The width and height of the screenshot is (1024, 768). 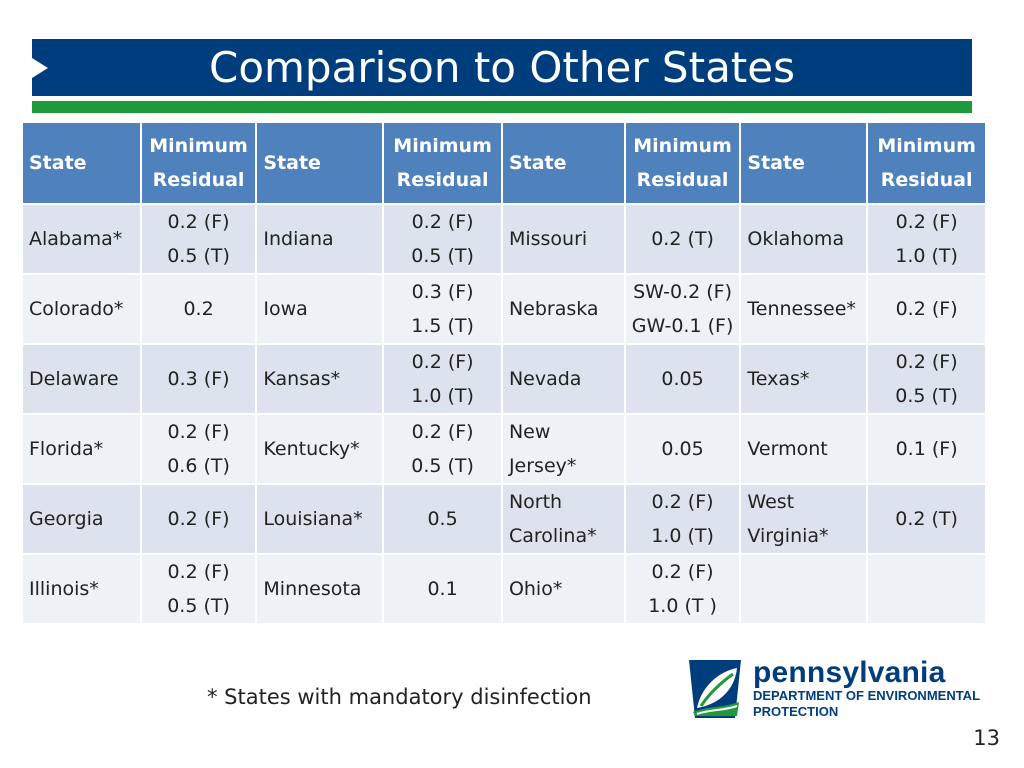 I want to click on logo-subtitle-line: DEPARTMENT OF ENVIRONMENTAL, so click(x=867, y=695).